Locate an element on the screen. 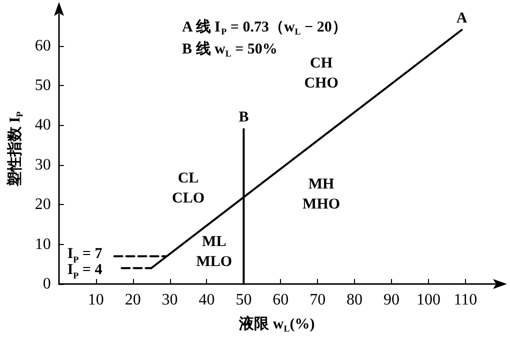 Image resolution: width=510 pixels, height=338 pixels. x-tick-label: 90 is located at coordinates (392, 300).